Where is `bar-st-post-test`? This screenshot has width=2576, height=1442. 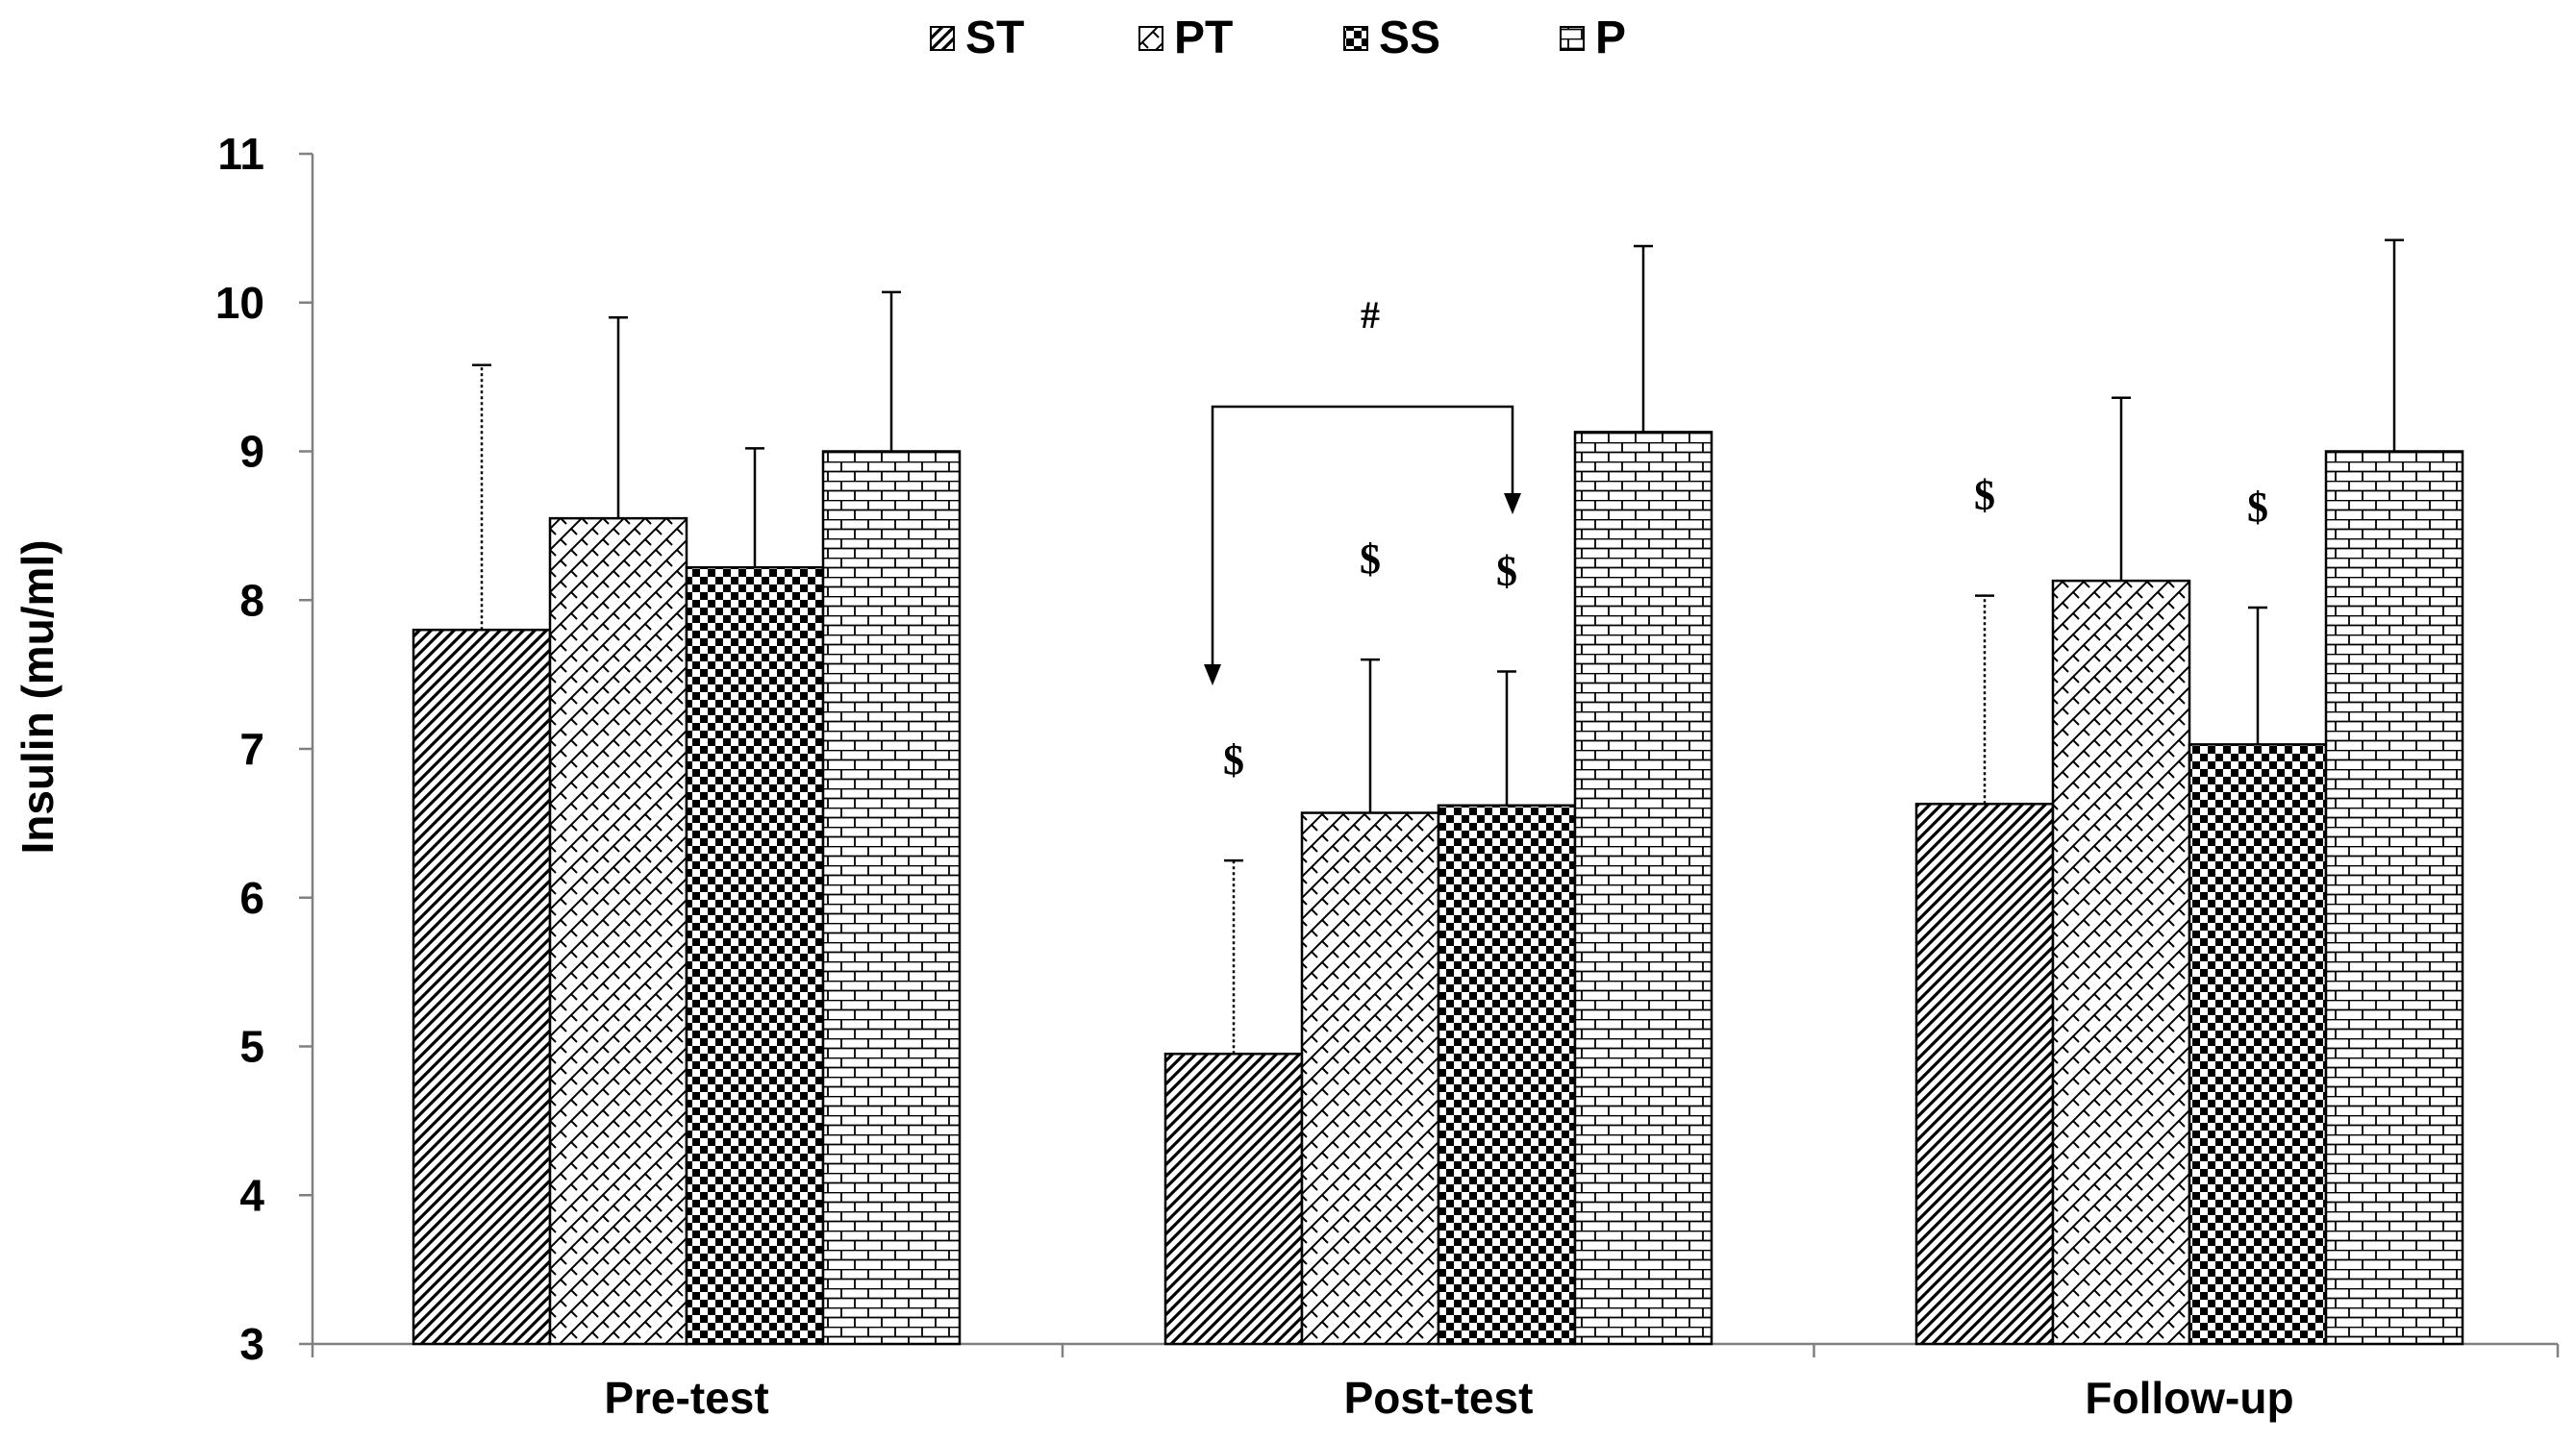 bar-st-post-test is located at coordinates (1233, 1199).